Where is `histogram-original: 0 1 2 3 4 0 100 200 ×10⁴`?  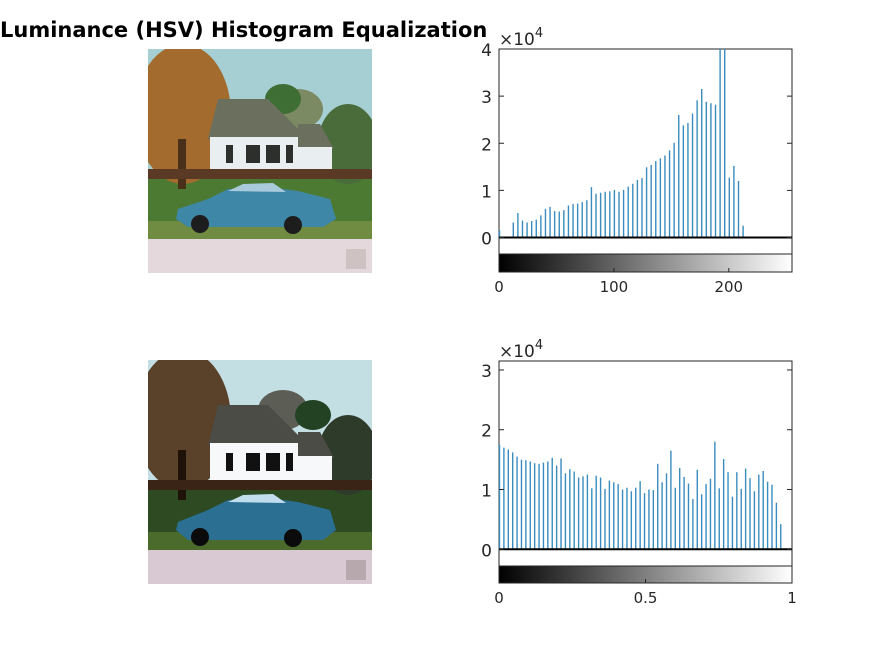
histogram-original: 0 1 2 3 4 0 100 200 ×10⁴ is located at coordinates (637, 161).